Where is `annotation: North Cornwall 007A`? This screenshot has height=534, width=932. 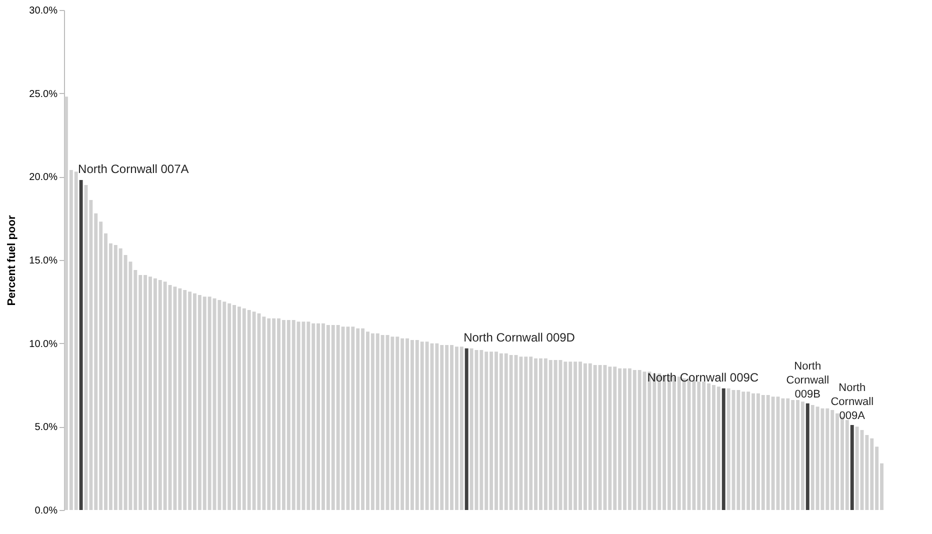
annotation: North Cornwall 007A is located at coordinates (133, 169).